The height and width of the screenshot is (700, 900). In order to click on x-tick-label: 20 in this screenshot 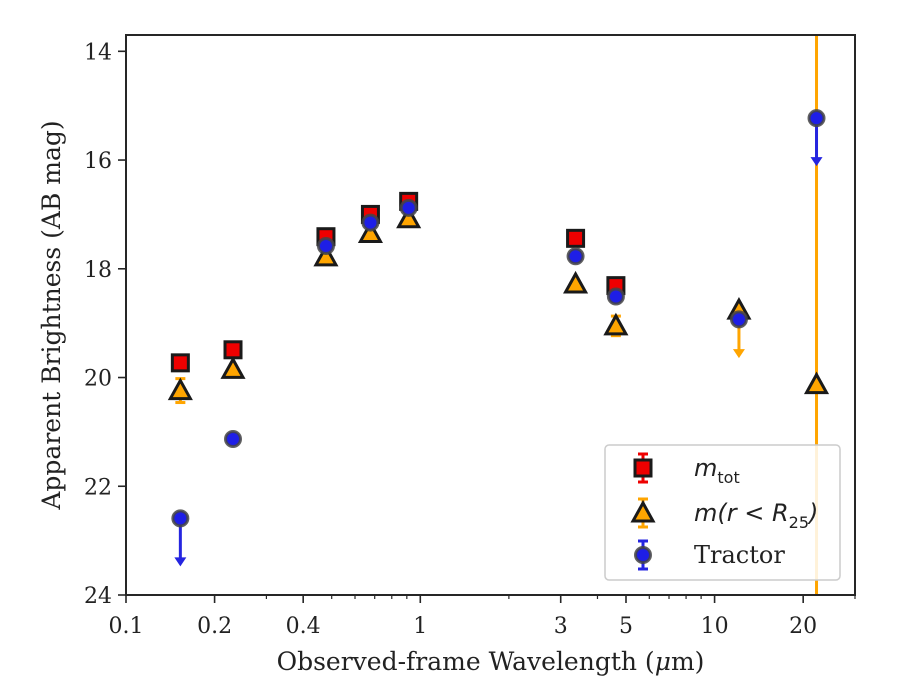, I will do `click(803, 626)`.